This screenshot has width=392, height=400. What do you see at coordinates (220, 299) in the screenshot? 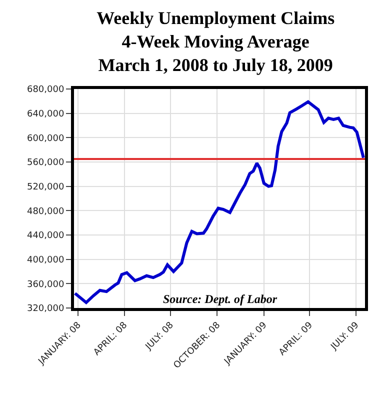
I see `annotation: Source: Dept. of Labor` at bounding box center [220, 299].